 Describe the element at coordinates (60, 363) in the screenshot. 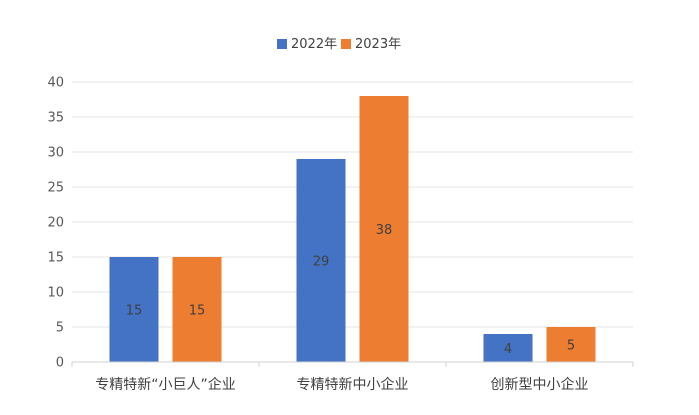

I see `y-tick-label: 0` at that location.